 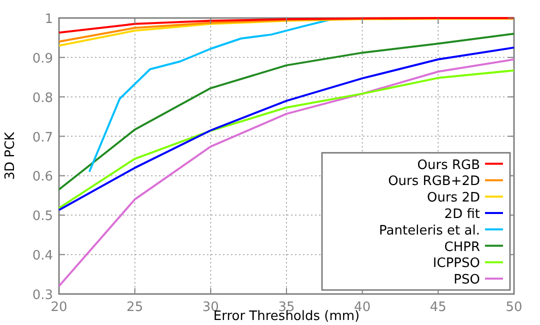 What do you see at coordinates (514, 307) in the screenshot?
I see `x-tick-label: 50` at bounding box center [514, 307].